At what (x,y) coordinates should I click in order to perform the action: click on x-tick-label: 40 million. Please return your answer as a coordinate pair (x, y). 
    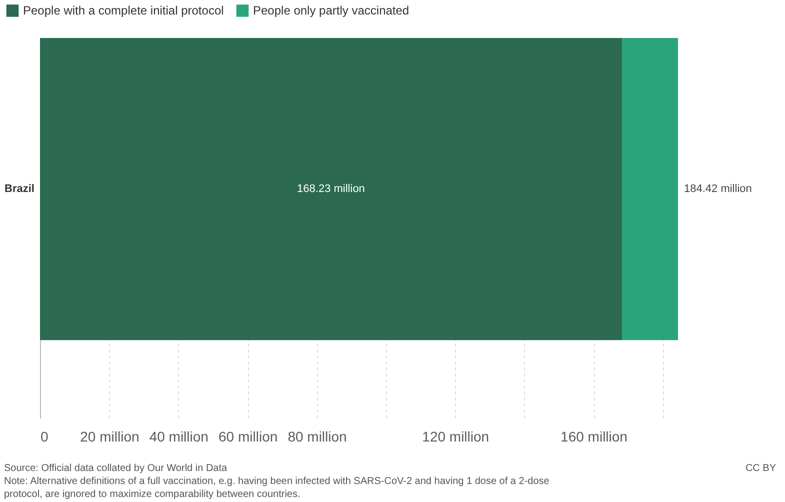
    Looking at the image, I should click on (178, 436).